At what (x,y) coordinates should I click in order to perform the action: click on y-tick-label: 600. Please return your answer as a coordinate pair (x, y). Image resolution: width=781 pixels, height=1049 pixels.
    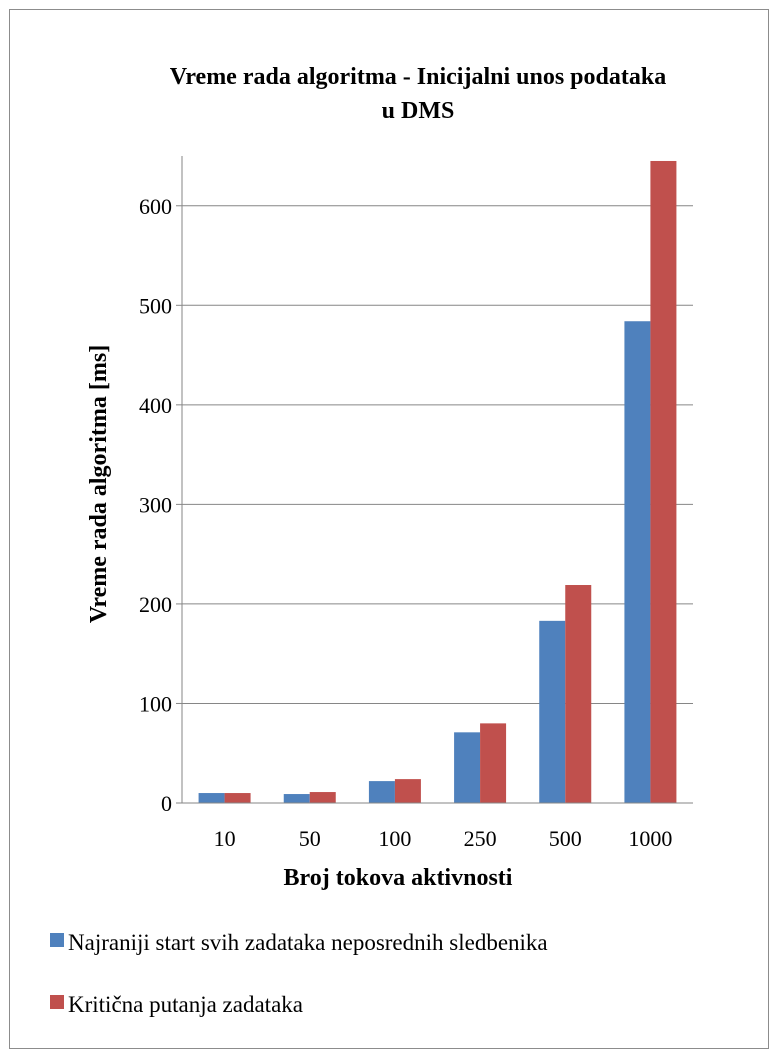
    Looking at the image, I should click on (155, 206).